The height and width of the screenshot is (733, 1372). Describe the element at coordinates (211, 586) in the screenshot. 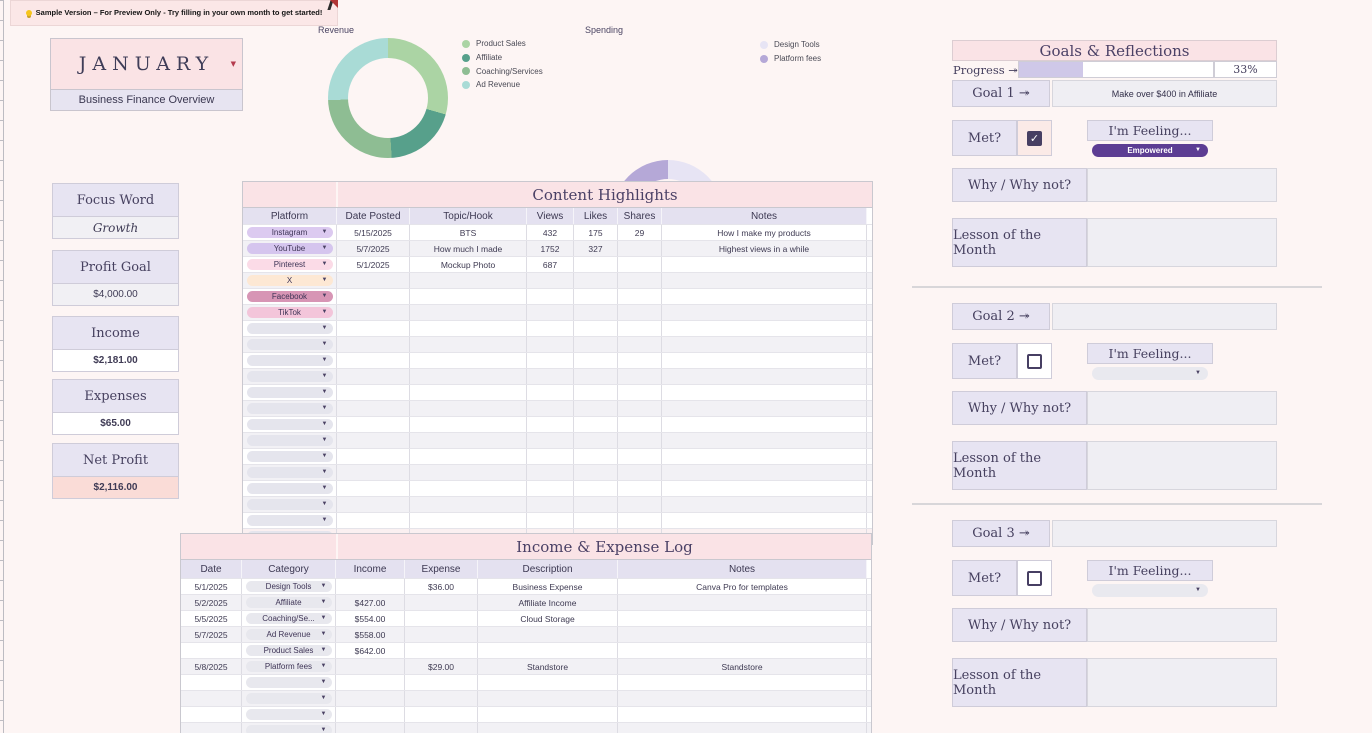

I see `date-cell: 5/1/2025` at that location.